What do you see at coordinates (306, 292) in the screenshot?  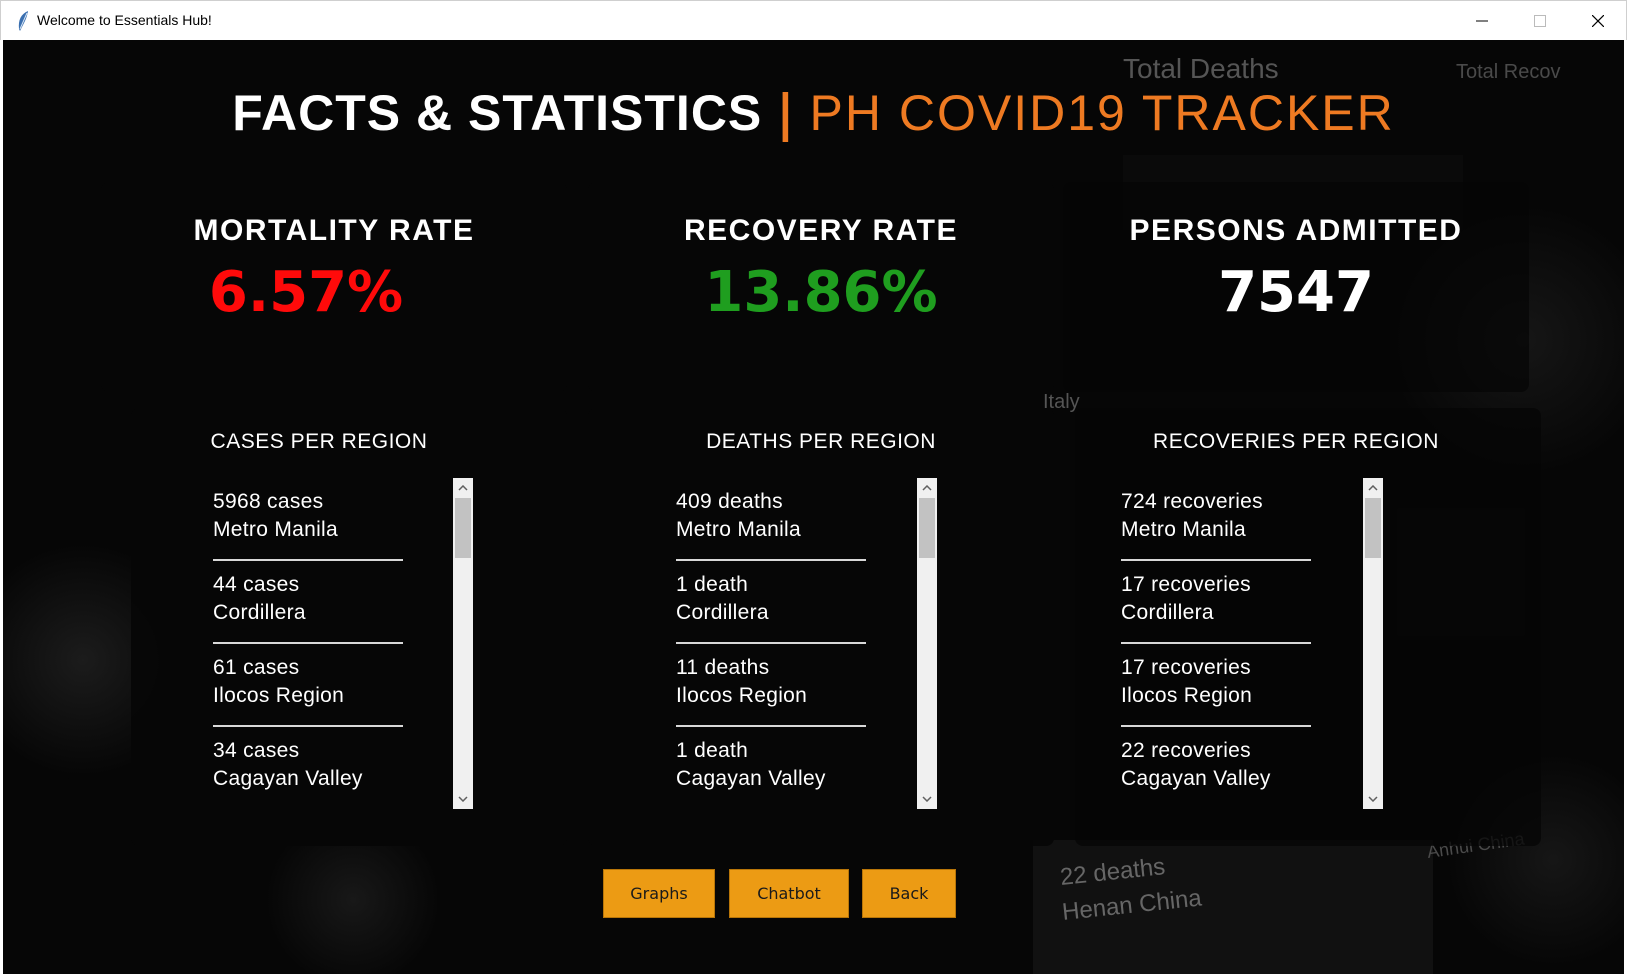 I see `mortality-rate-value: 6.57%` at bounding box center [306, 292].